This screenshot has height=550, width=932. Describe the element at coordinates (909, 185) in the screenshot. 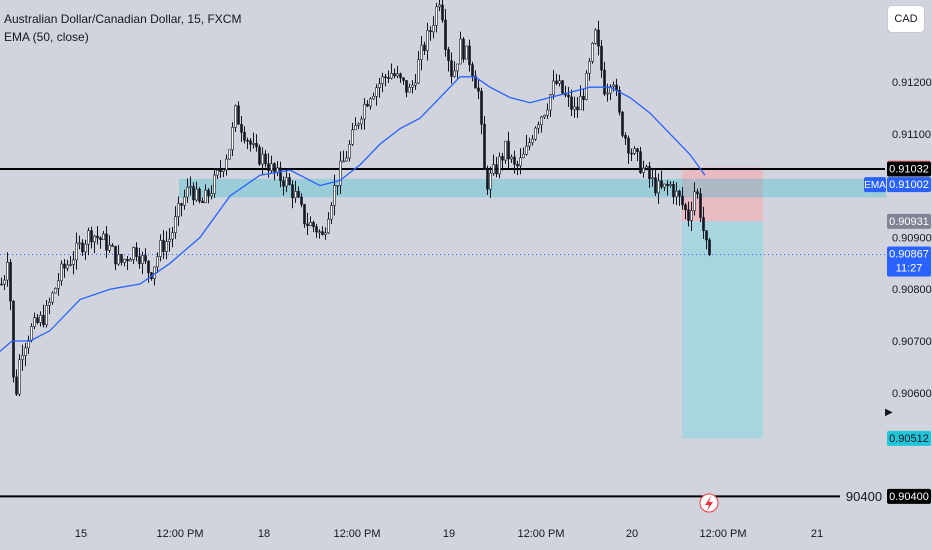

I see `price-label-text: 0.91002` at that location.